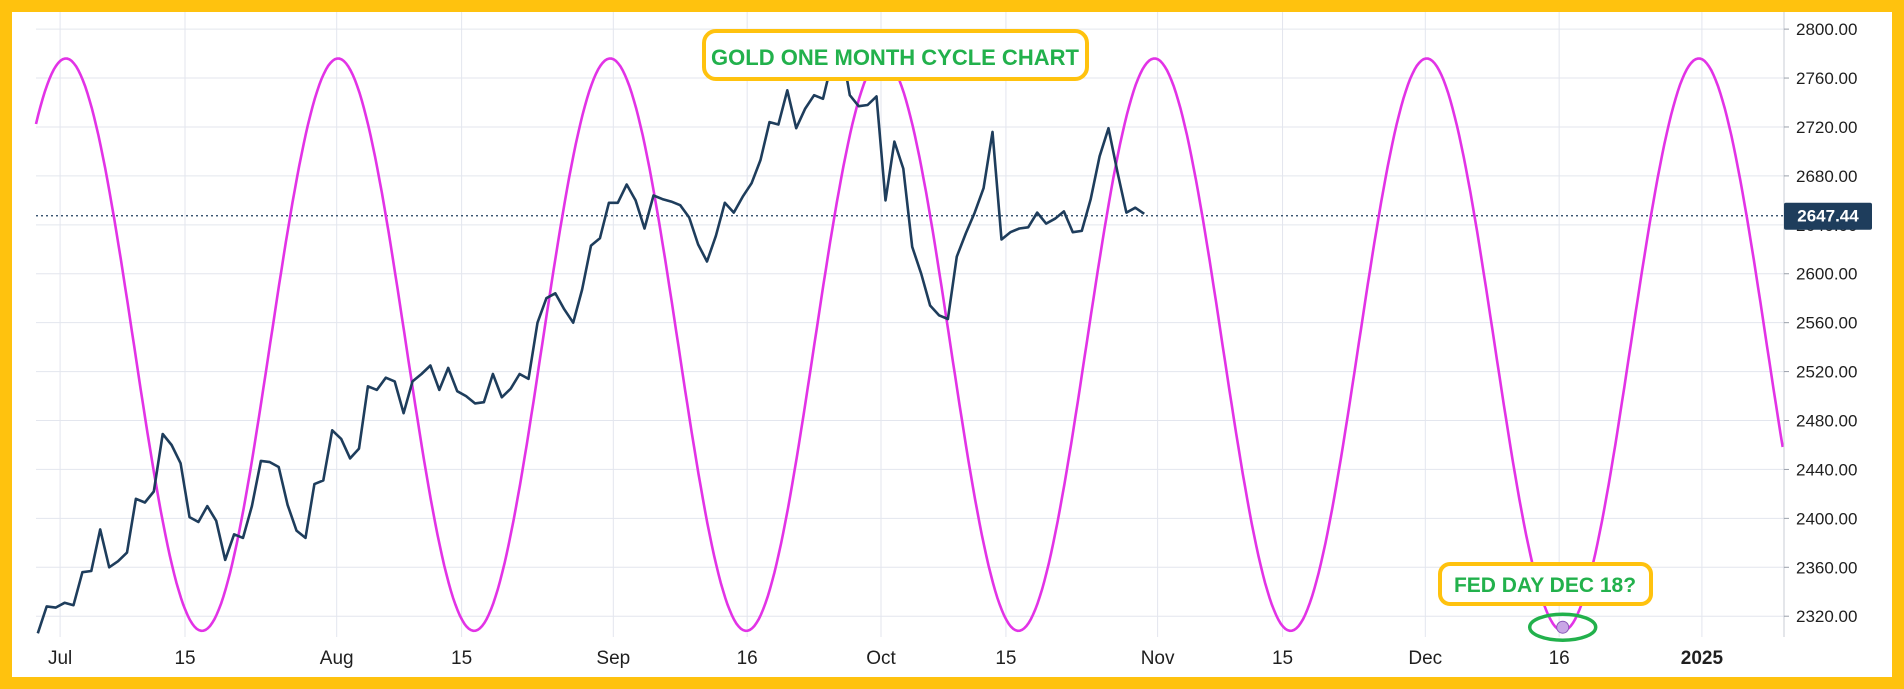  I want to click on x-axis-ticks: Jul 15 Aug 15 Sep 16 Oct 15 Nov 15 Dec 16 2025, so click(886, 658).